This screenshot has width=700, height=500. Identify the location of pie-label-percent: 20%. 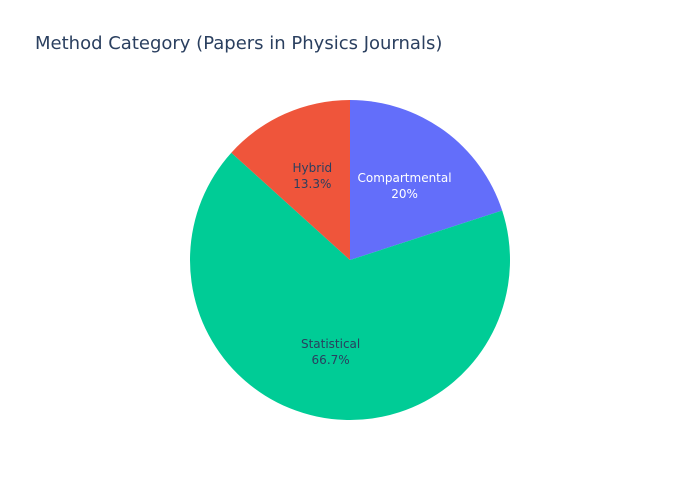
(404, 194).